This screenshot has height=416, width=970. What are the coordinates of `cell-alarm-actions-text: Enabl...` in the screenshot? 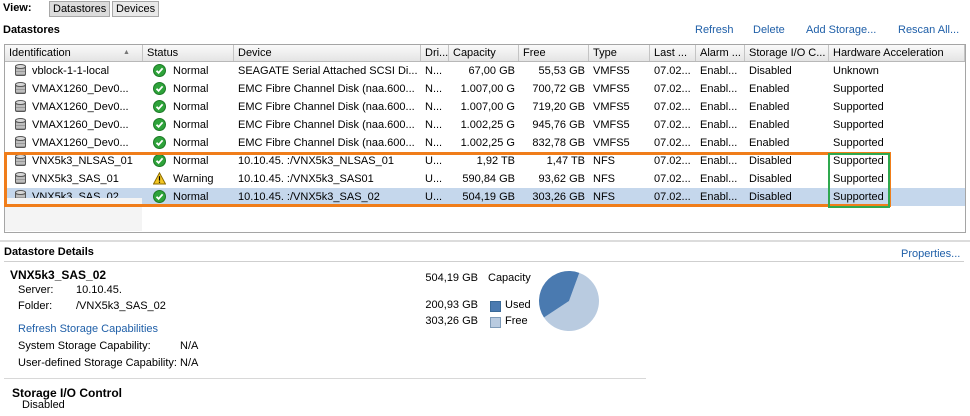 It's located at (719, 179).